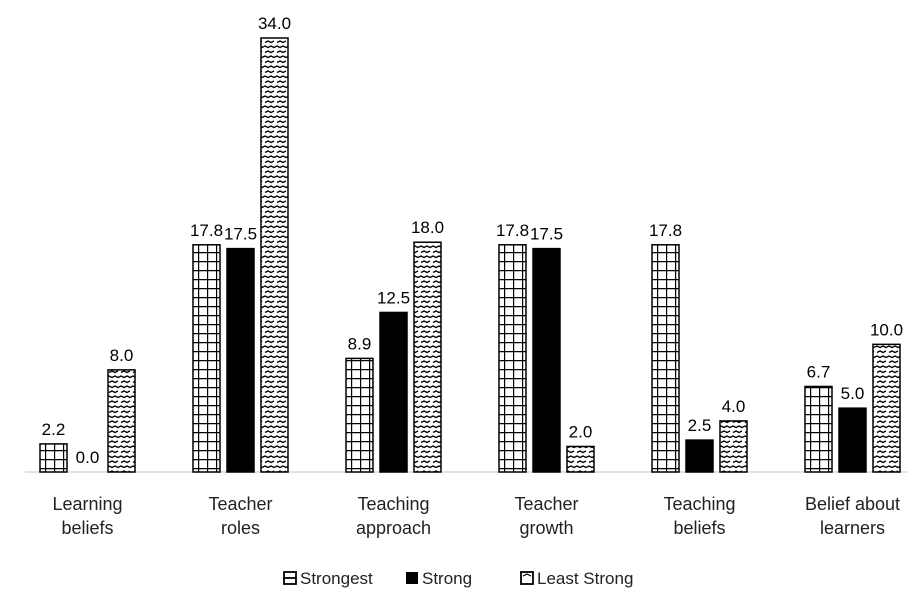  What do you see at coordinates (512, 358) in the screenshot?
I see `bar-strongest-teacher-growth` at bounding box center [512, 358].